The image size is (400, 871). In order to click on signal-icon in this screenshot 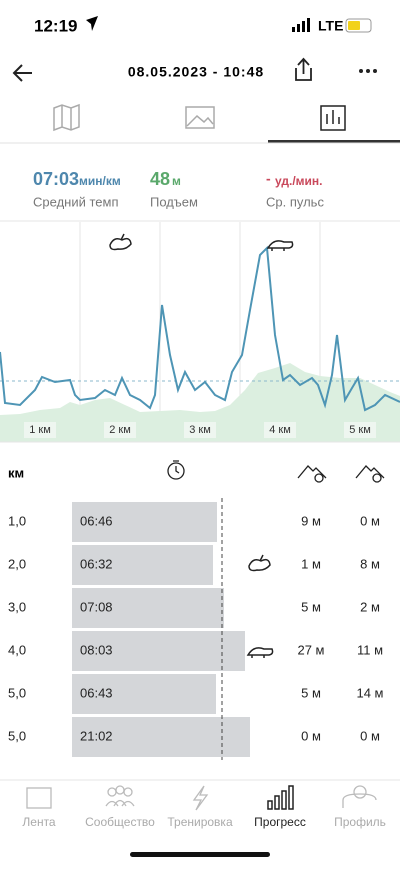, I will do `click(301, 25)`.